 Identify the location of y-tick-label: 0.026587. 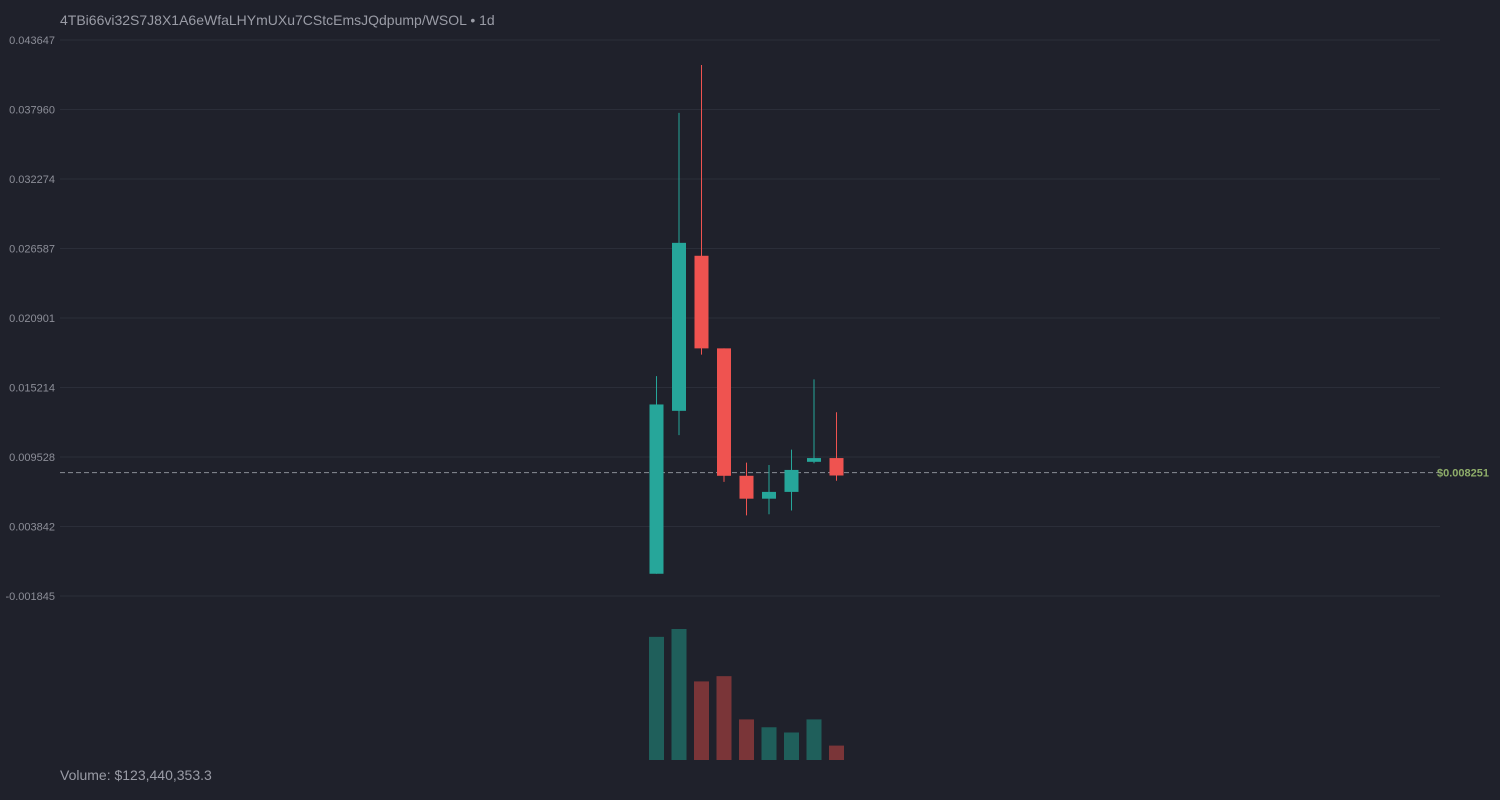
(32, 250).